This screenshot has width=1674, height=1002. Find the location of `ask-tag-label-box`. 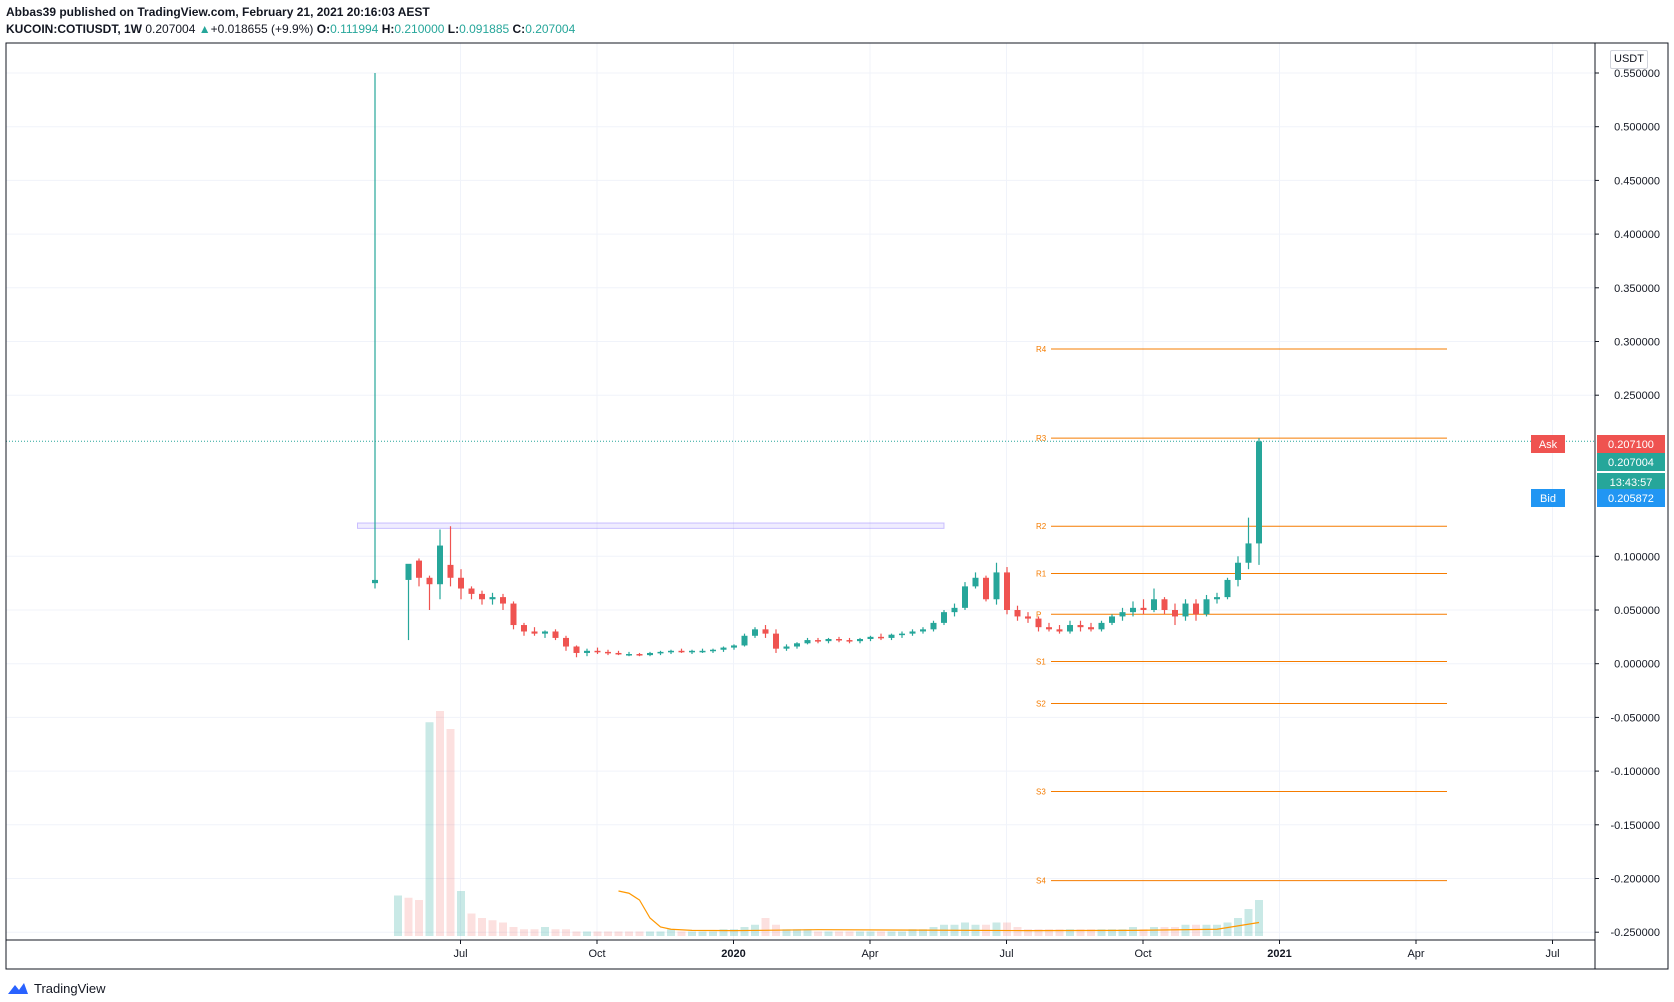

ask-tag-label-box is located at coordinates (1548, 444).